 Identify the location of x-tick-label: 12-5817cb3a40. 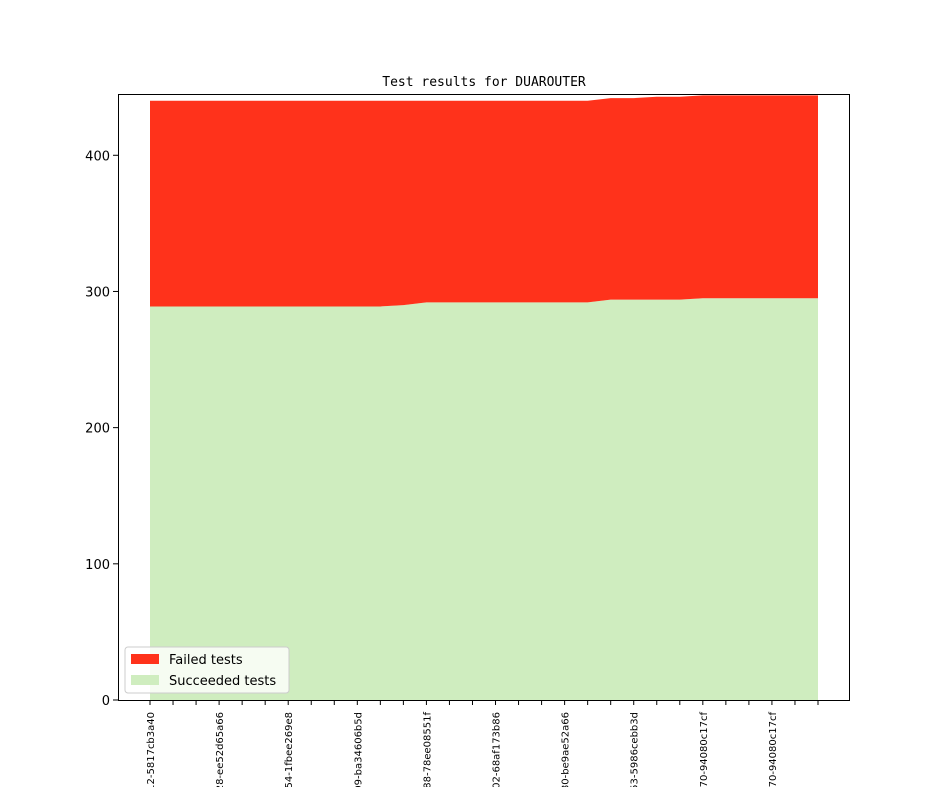
(151, 749).